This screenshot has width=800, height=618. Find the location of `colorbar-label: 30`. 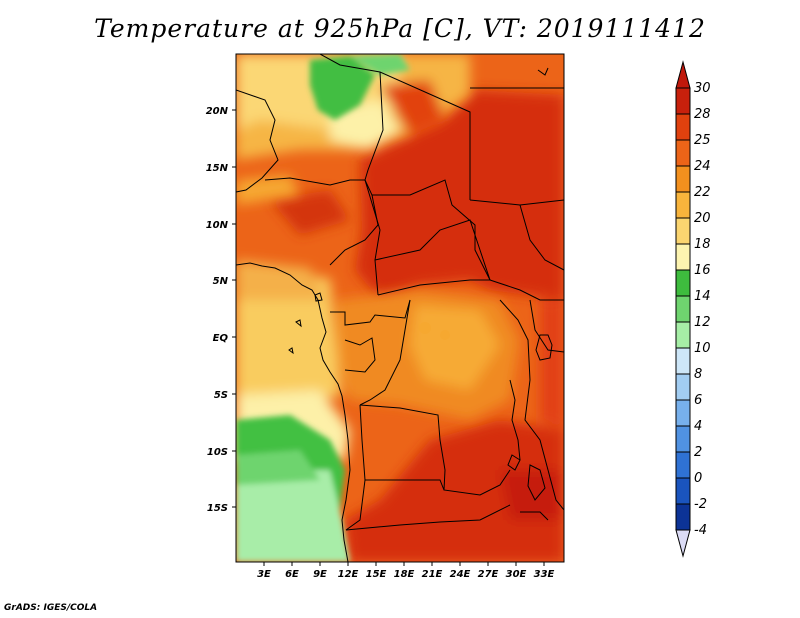

colorbar-label: 30 is located at coordinates (702, 88).